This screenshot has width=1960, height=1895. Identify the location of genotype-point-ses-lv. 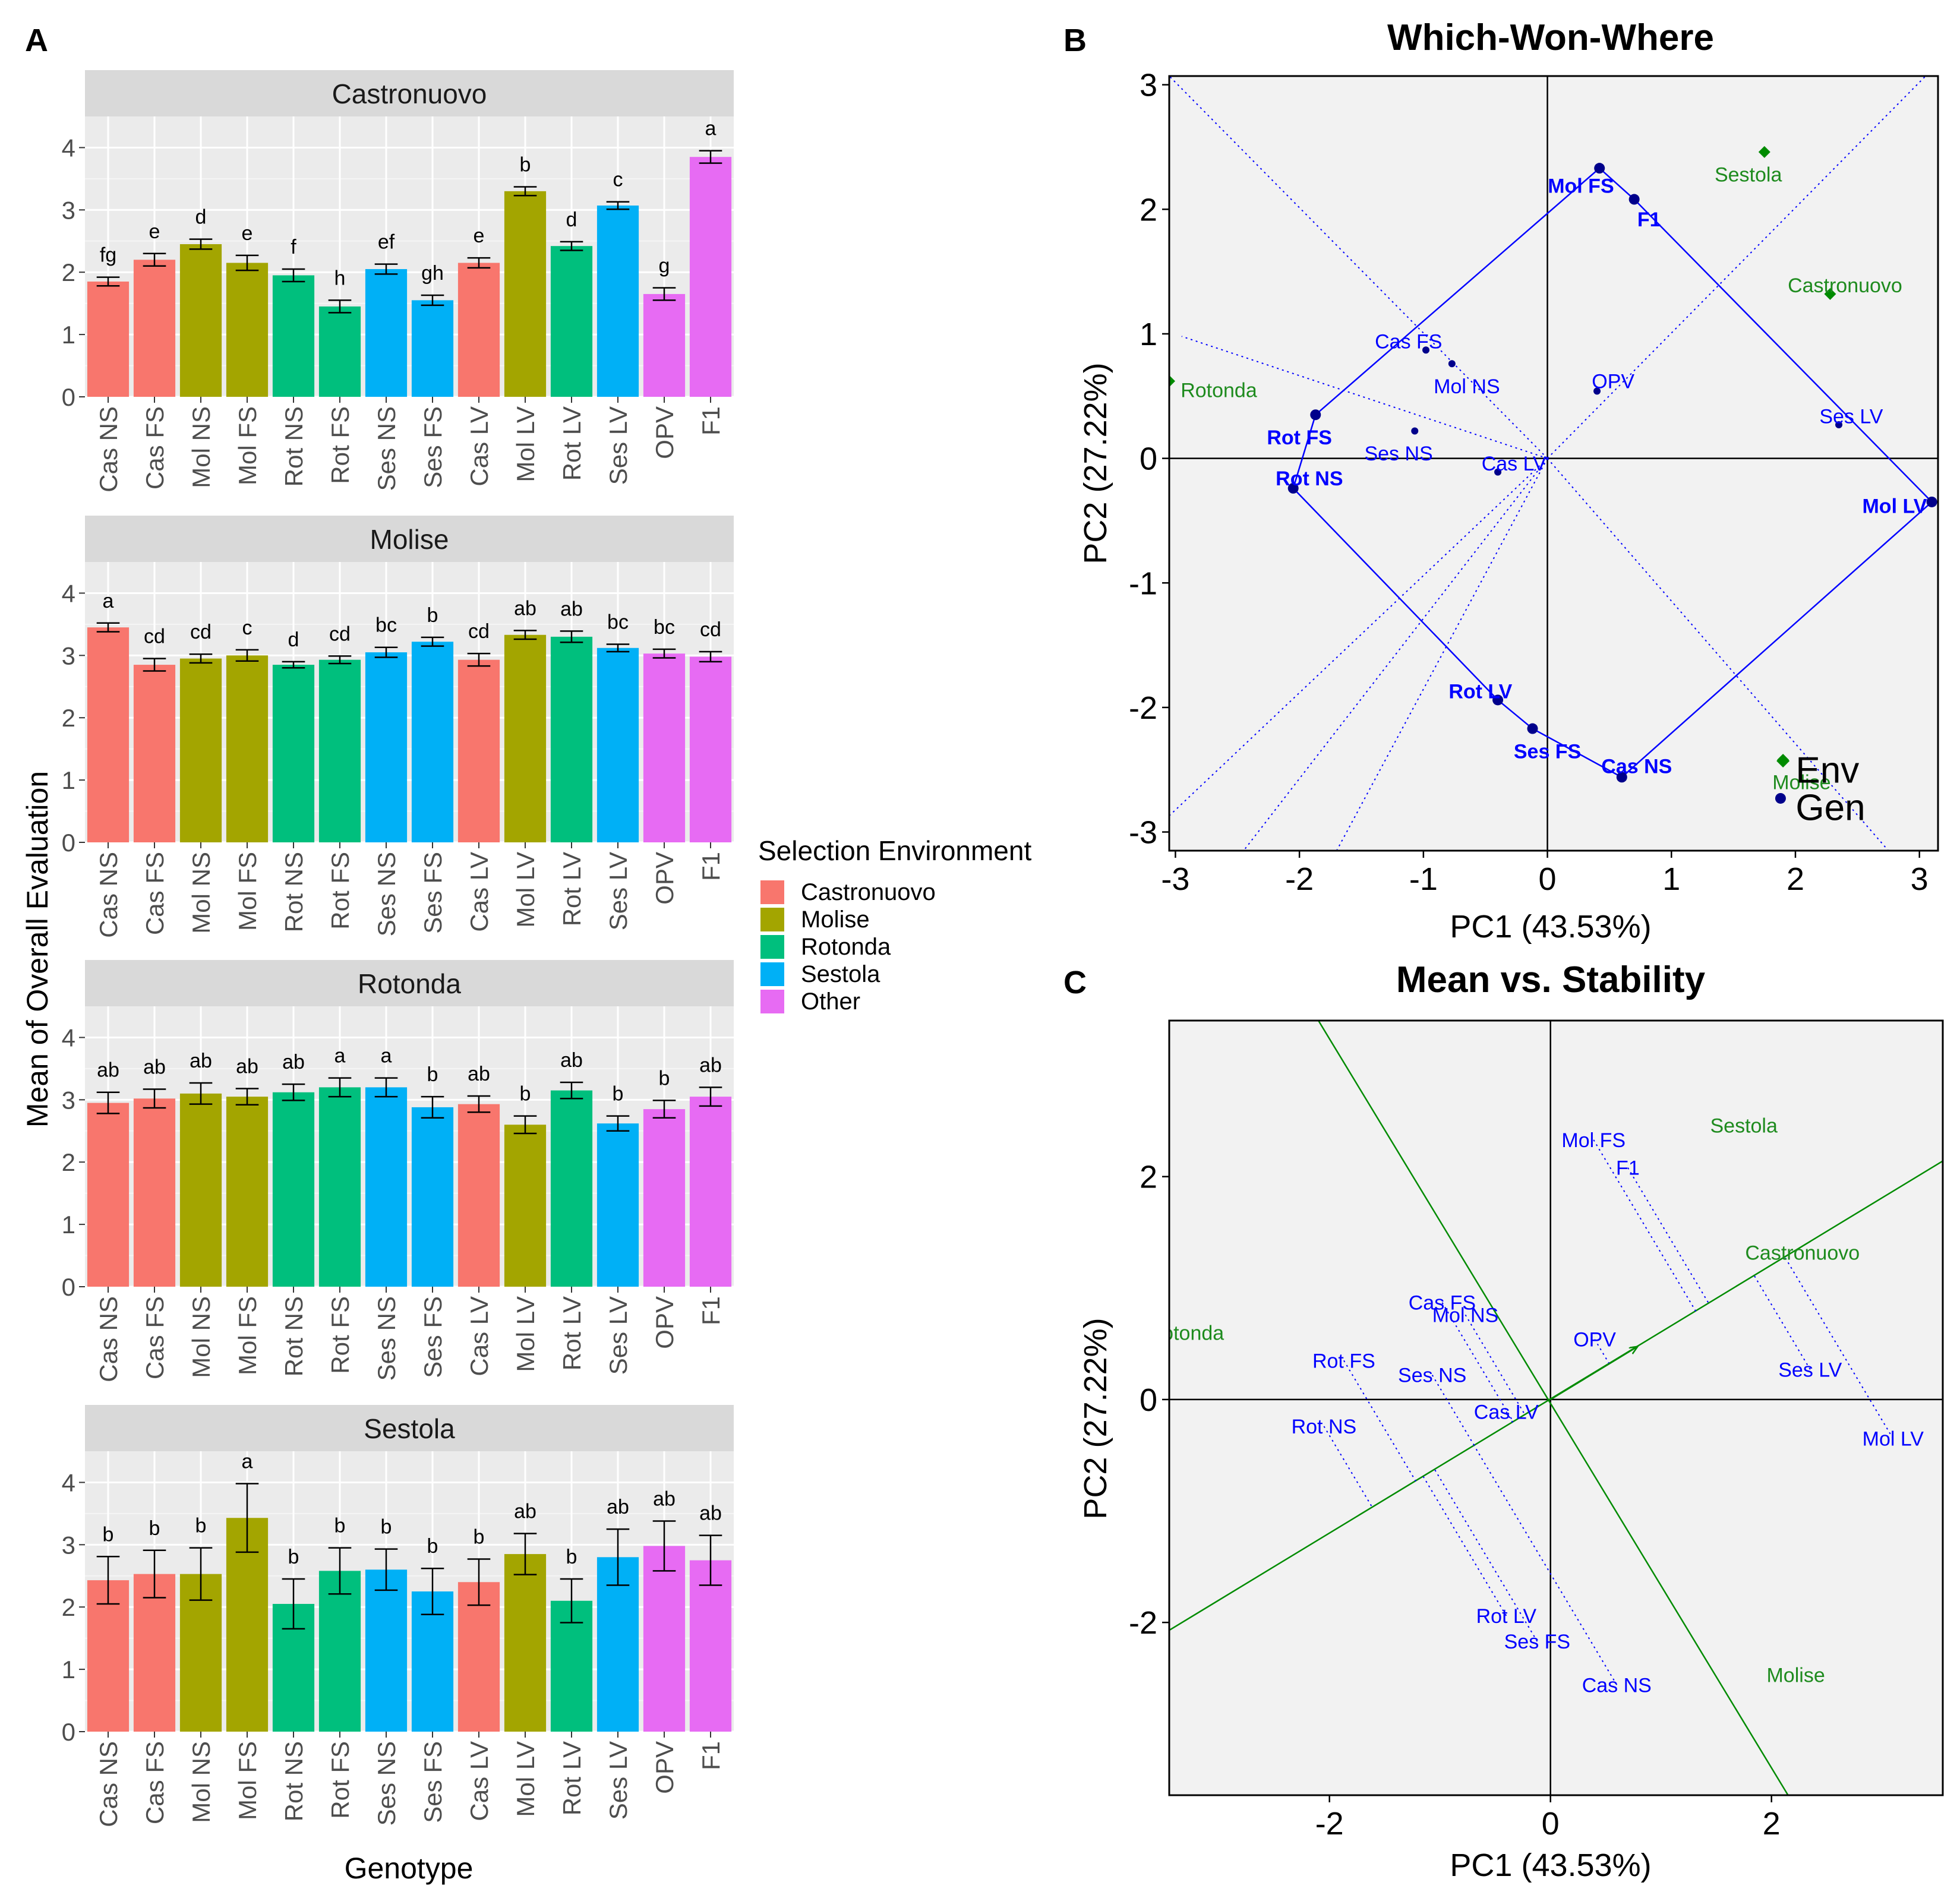
(1839, 425).